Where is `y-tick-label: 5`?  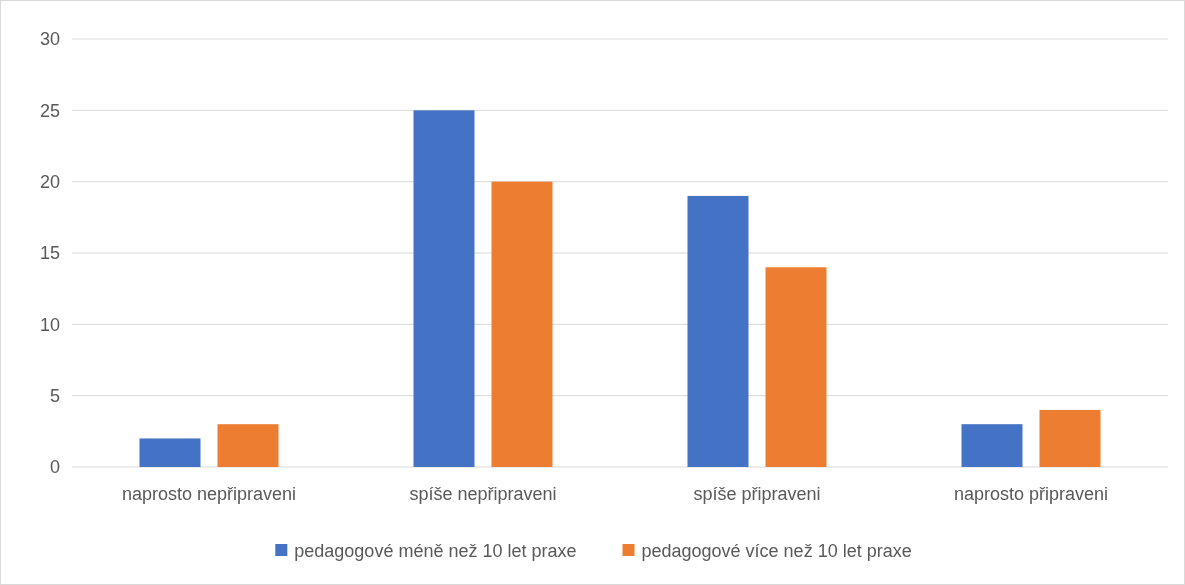 y-tick-label: 5 is located at coordinates (54, 395).